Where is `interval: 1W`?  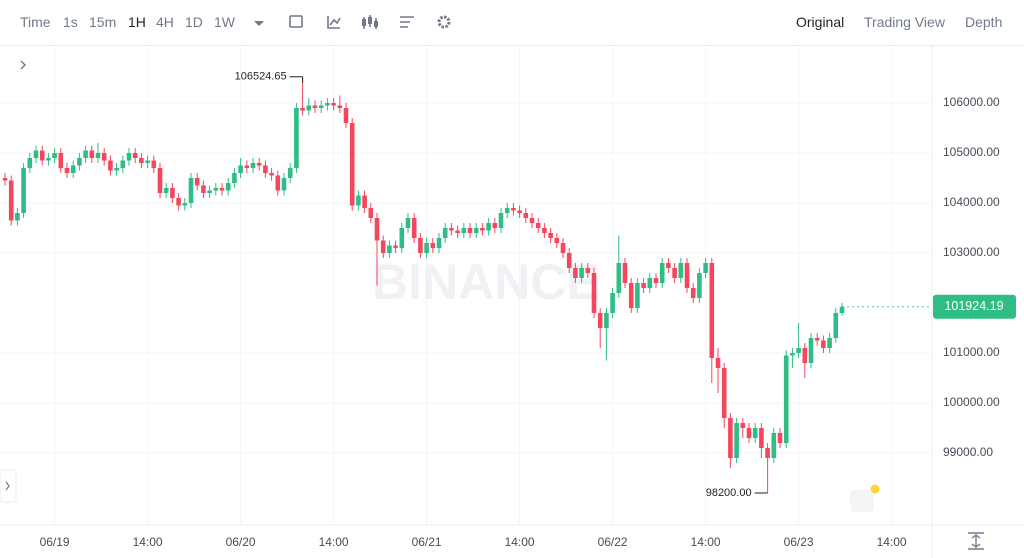 interval: 1W is located at coordinates (224, 22).